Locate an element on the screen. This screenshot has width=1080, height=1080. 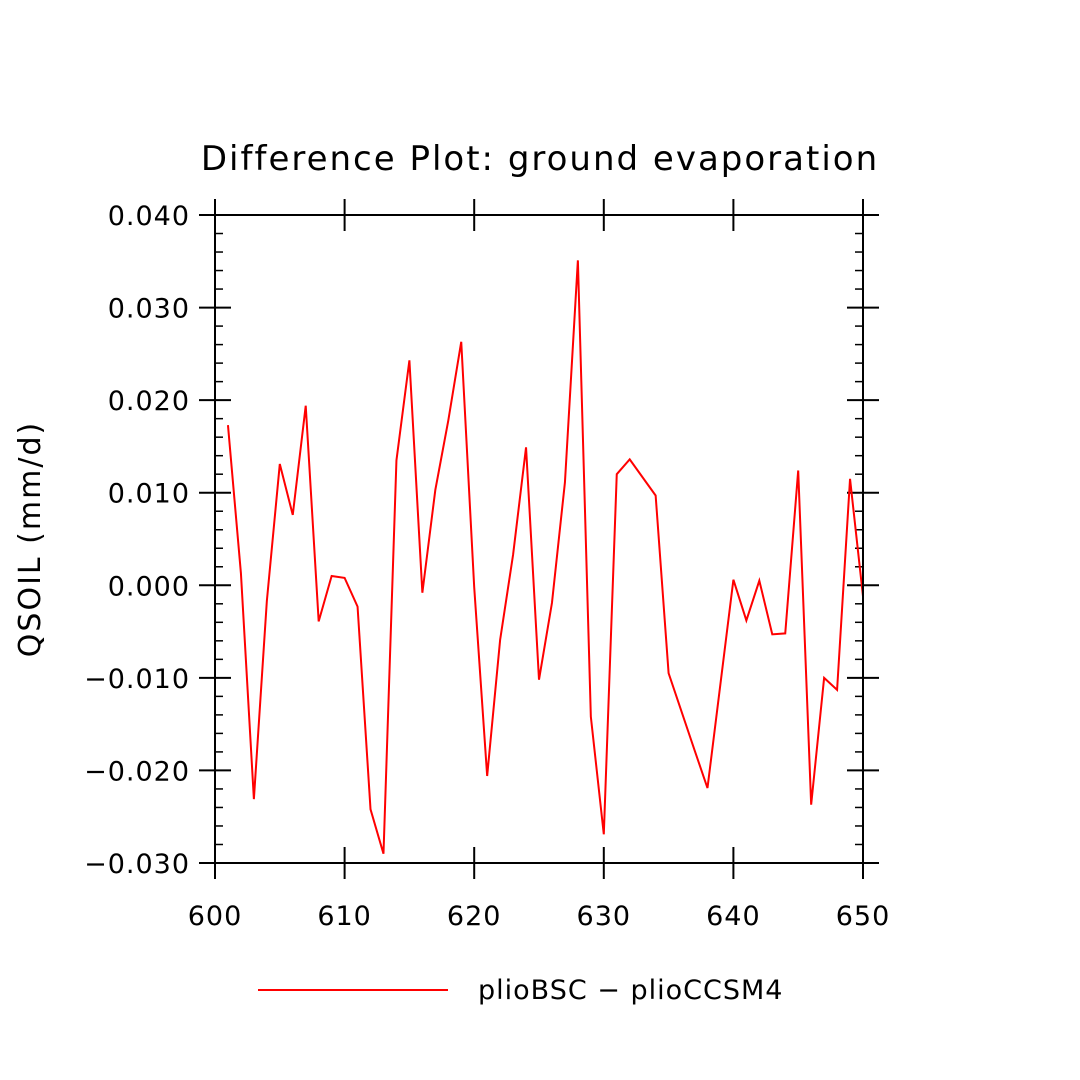
y-tick-label: −0.030 is located at coordinates (137, 864).